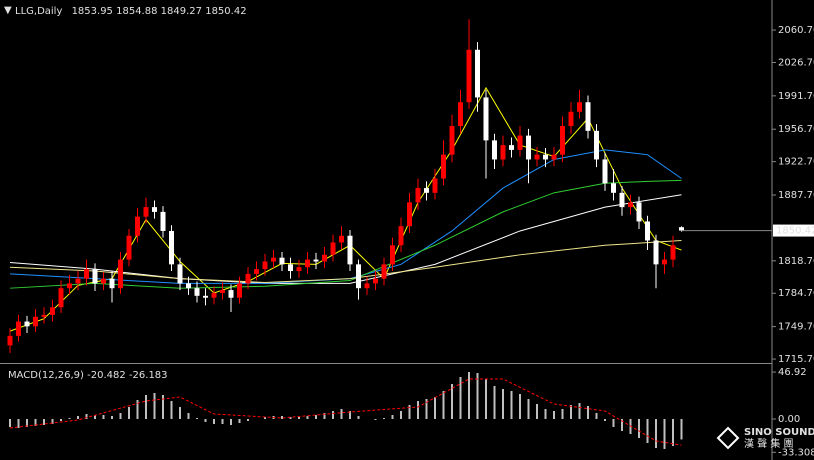 This screenshot has width=814, height=460. What do you see at coordinates (46, 375) in the screenshot?
I see `macd-name: MACD(12,26,9)` at bounding box center [46, 375].